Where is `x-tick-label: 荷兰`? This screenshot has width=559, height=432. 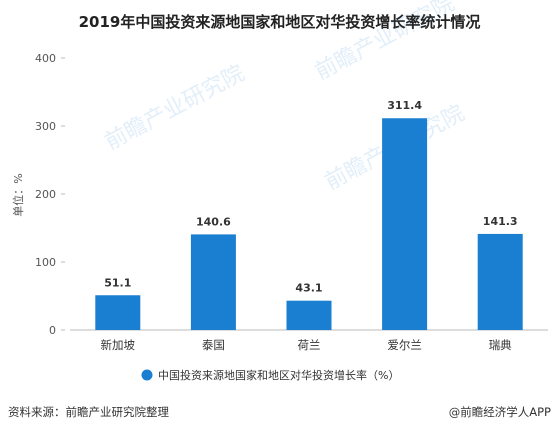
x-tick-label: 荷兰 is located at coordinates (309, 345).